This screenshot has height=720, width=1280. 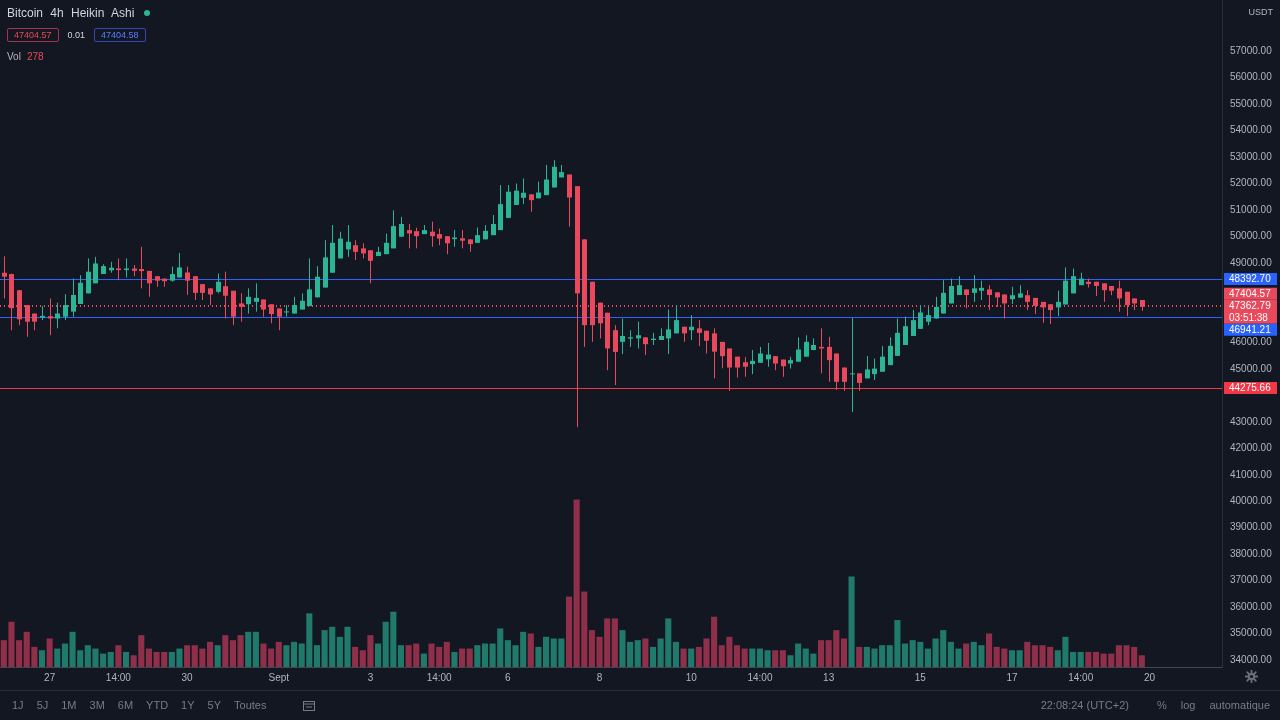 I want to click on text: YTD, so click(x=157, y=705).